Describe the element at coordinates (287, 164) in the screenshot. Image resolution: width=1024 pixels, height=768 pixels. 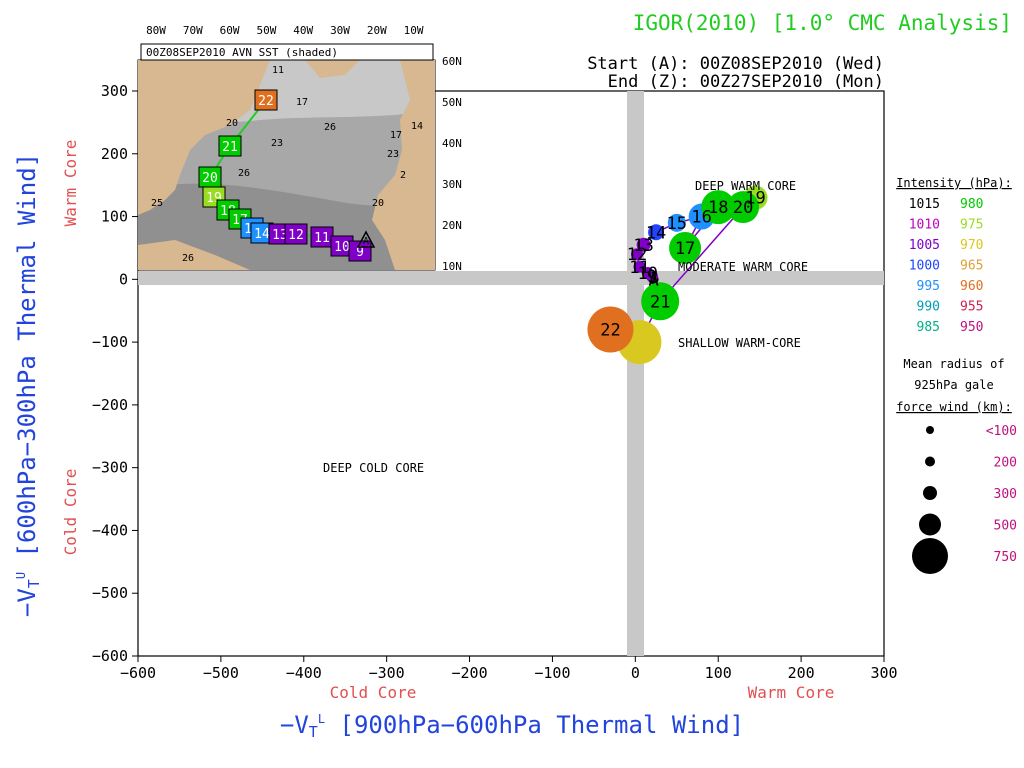
I see `inset-sst-labels: 11 17 20 23 26 14 17 26 23 20 25 26 2` at that location.